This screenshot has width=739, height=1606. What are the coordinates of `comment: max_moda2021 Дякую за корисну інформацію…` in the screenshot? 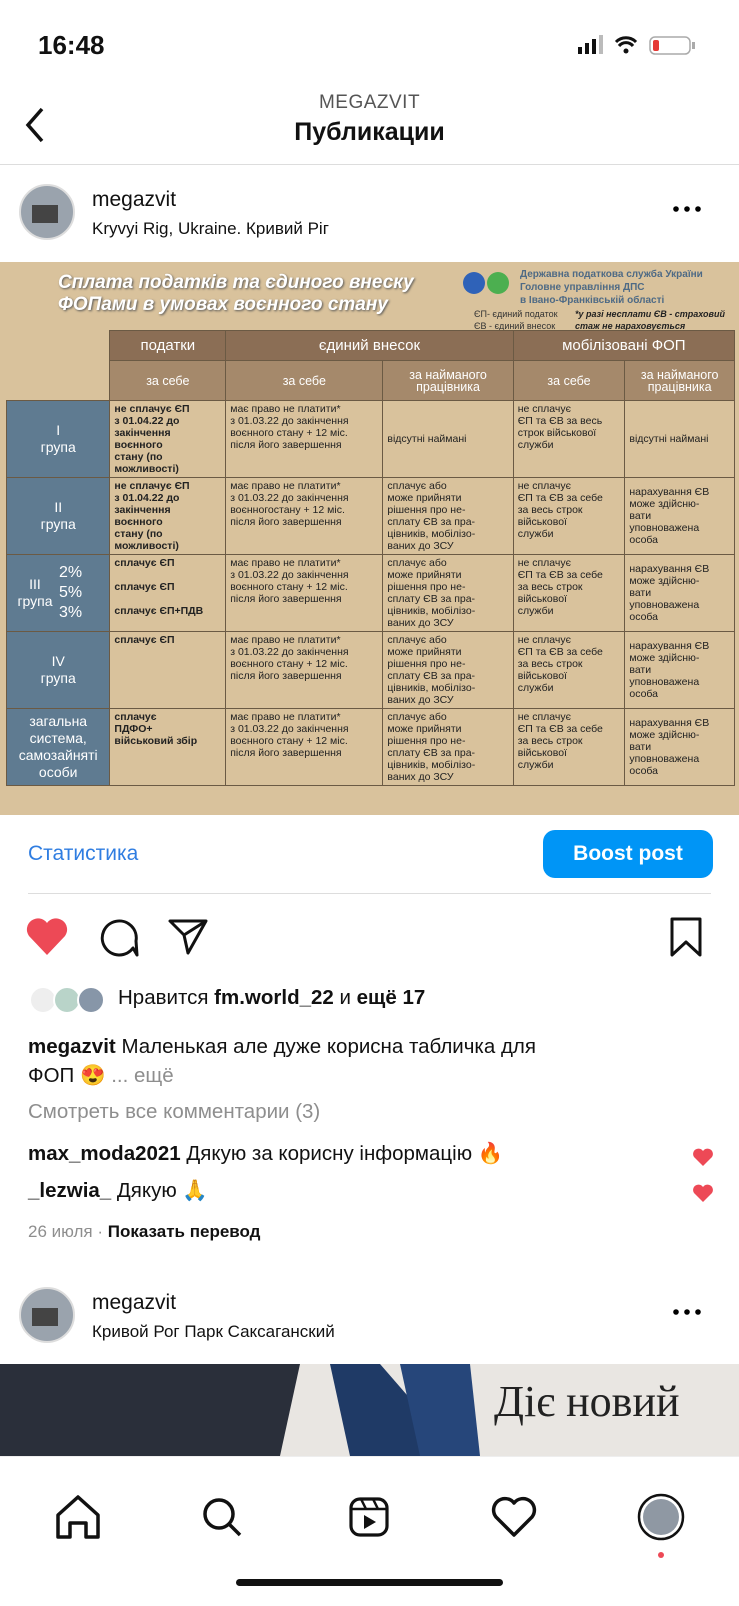 It's located at (265, 1154).